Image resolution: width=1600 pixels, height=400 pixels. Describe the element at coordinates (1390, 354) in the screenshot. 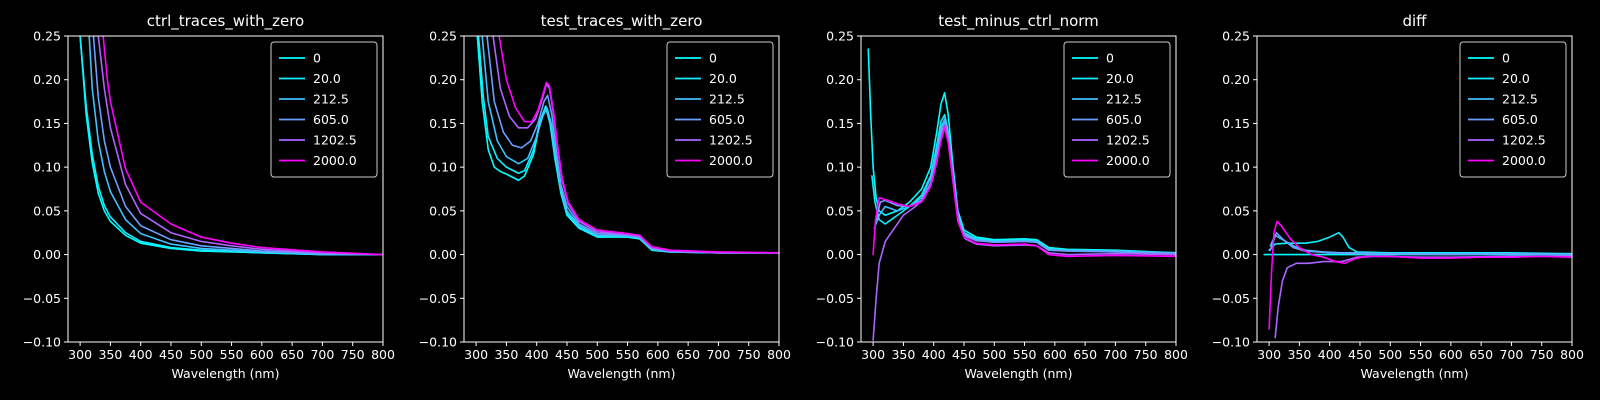

I see `x-tick-label: 500` at that location.